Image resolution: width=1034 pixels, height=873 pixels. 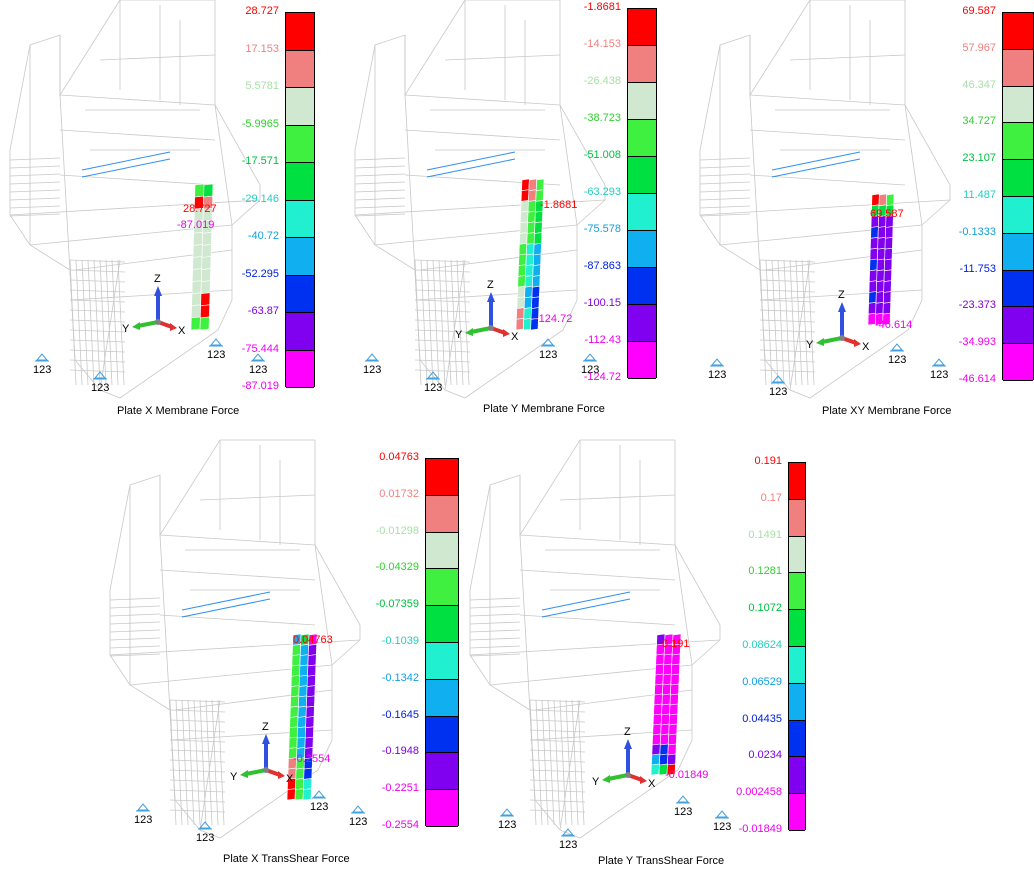 I want to click on legend-value-label: 0.06529, so click(x=762, y=681).